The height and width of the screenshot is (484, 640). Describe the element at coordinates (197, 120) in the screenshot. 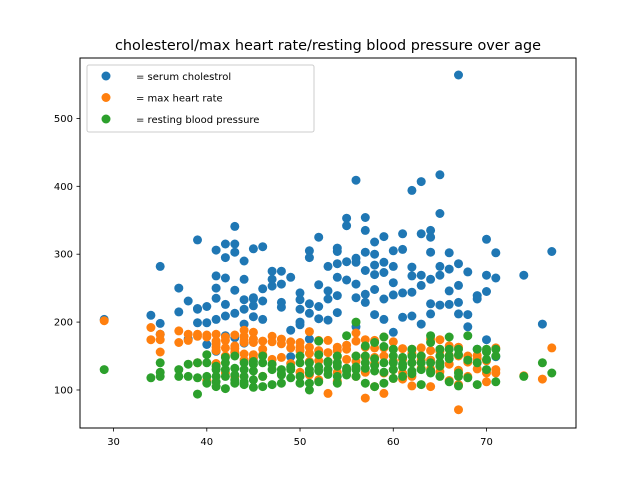

I see `legend-label: = resting blood pressure` at that location.